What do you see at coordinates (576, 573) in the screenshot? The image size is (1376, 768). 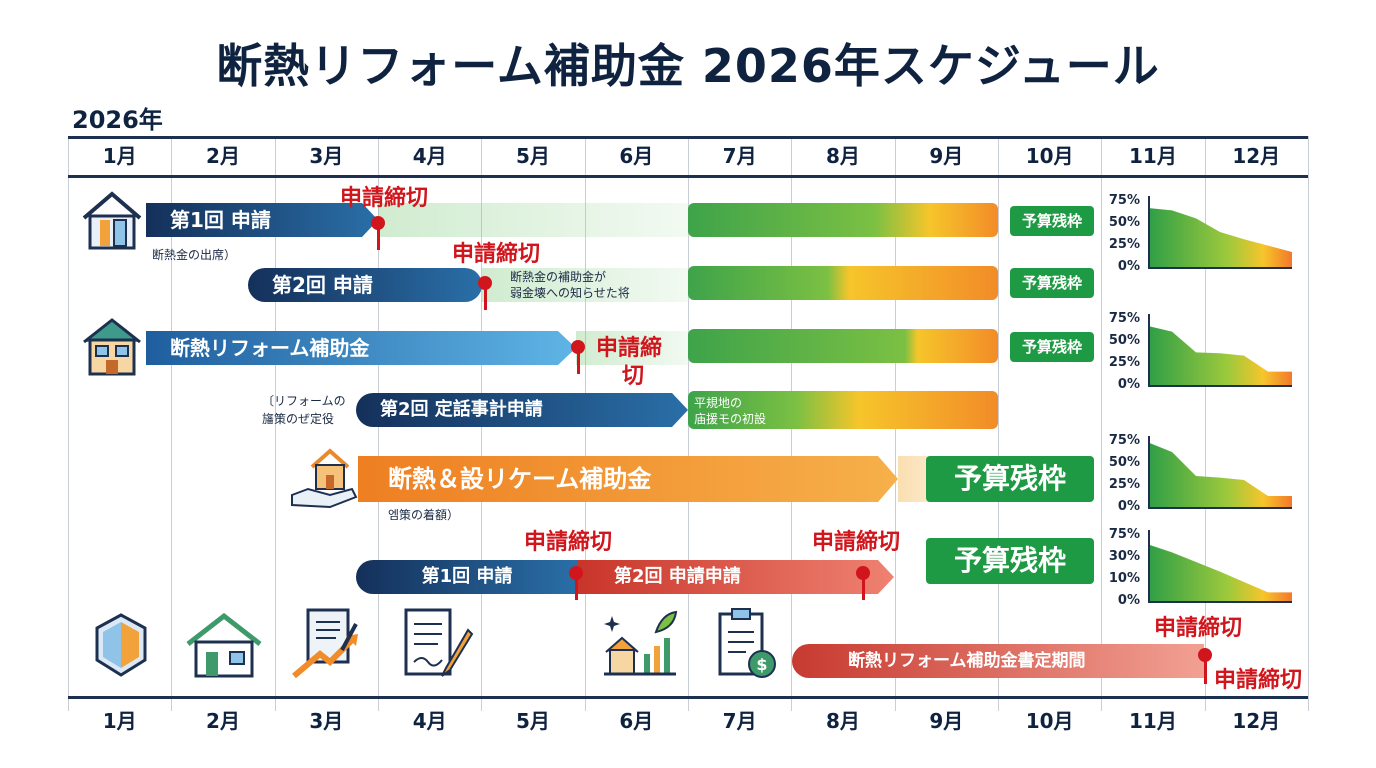 I see `row6-deadline1-pin` at bounding box center [576, 573].